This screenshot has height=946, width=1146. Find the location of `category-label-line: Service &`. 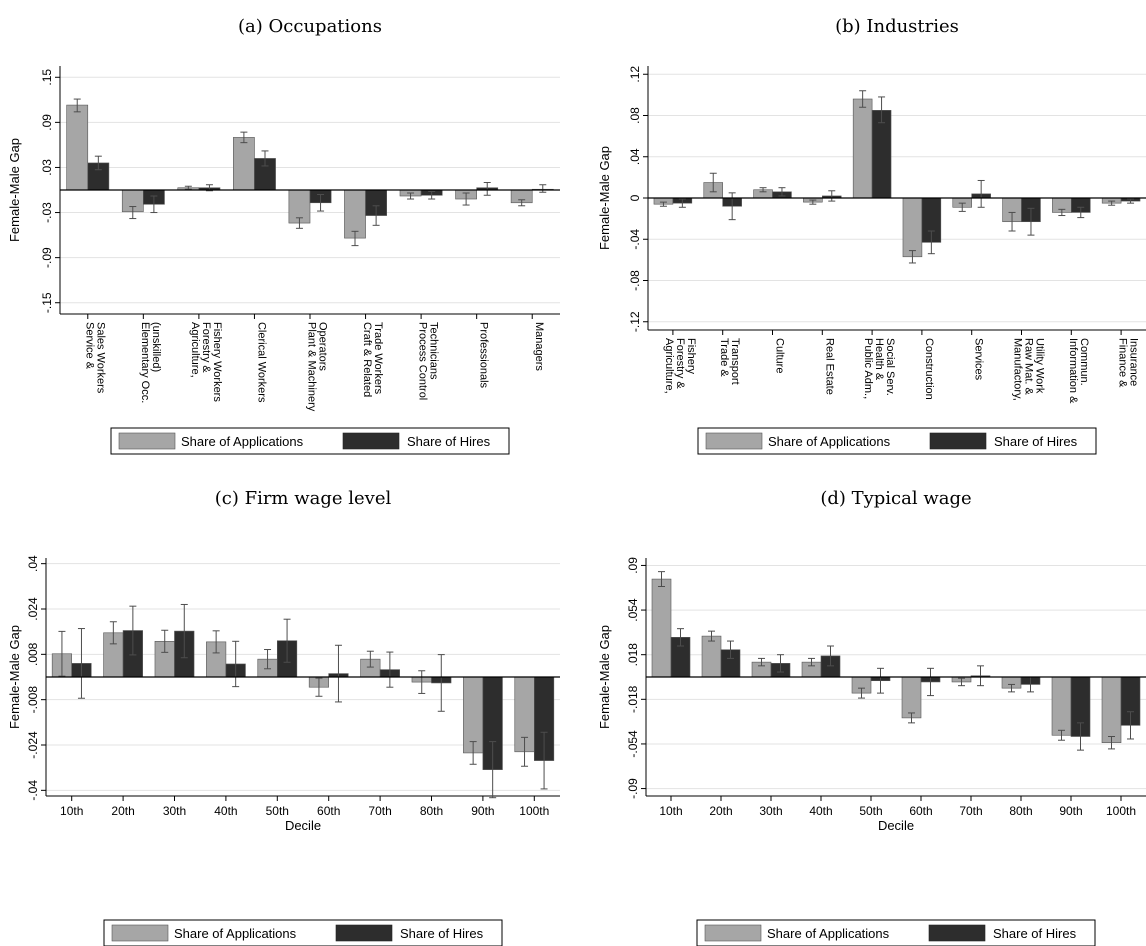

category-label-line: Service & is located at coordinates (89, 346).